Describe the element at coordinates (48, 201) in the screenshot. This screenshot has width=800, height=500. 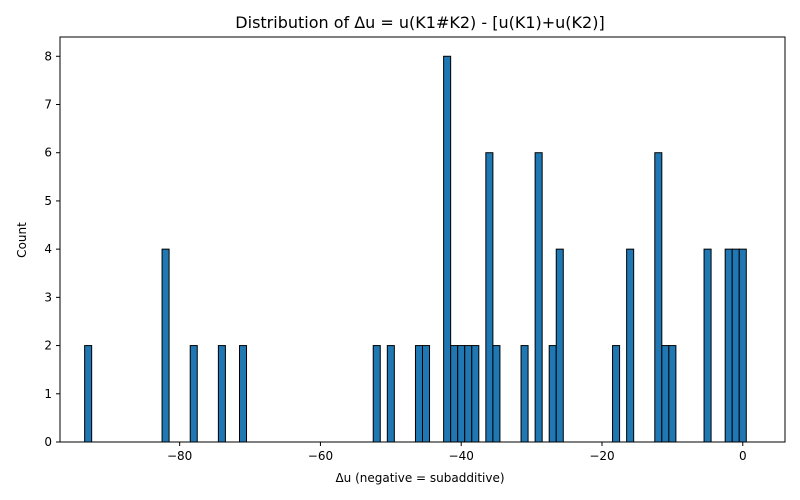
I see `y-tick-label: 5` at that location.